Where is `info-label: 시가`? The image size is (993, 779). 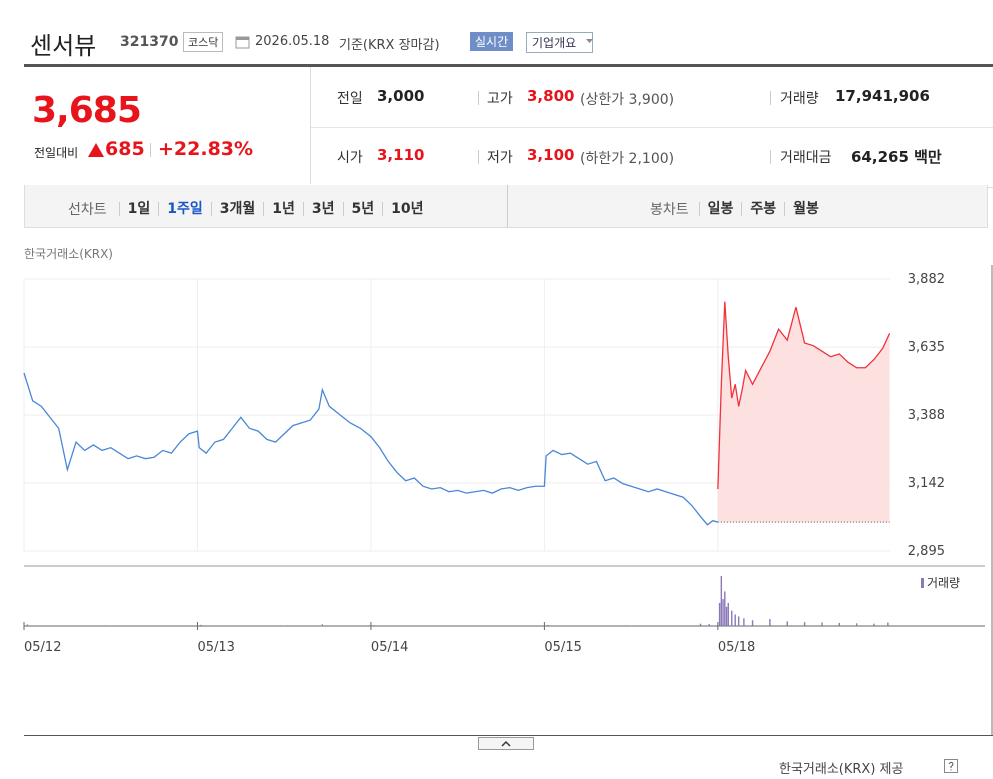
info-label: 시가 is located at coordinates (350, 158).